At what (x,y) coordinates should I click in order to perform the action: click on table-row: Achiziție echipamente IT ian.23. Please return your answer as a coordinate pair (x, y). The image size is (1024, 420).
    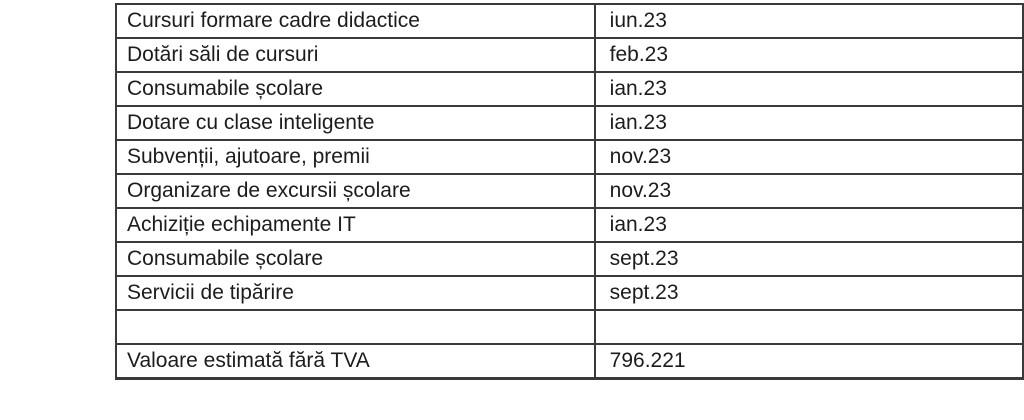
    Looking at the image, I should click on (569, 225).